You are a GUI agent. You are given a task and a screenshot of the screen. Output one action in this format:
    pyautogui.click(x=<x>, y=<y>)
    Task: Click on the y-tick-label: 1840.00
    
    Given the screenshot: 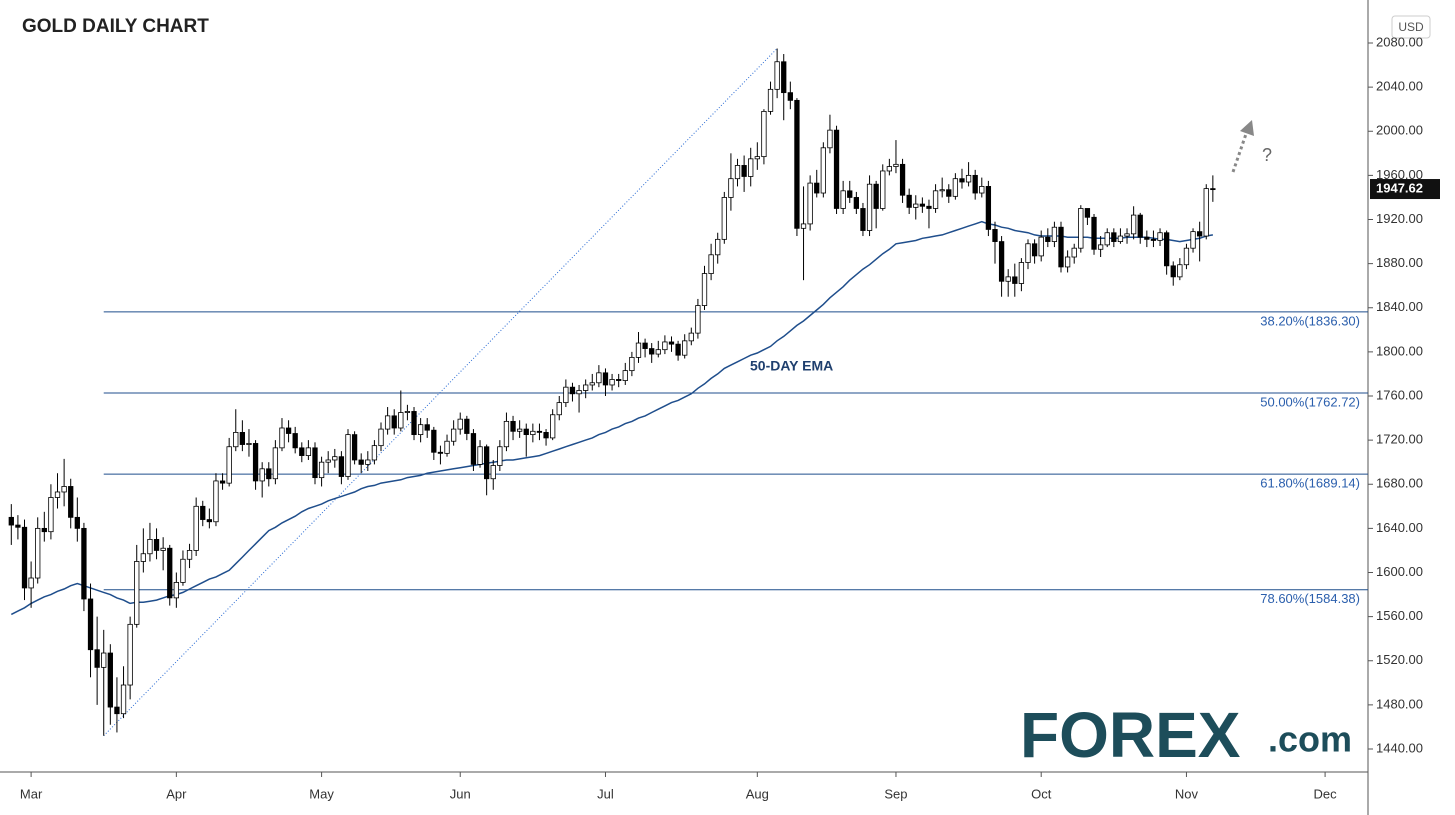 What is the action you would take?
    pyautogui.click(x=1399, y=306)
    